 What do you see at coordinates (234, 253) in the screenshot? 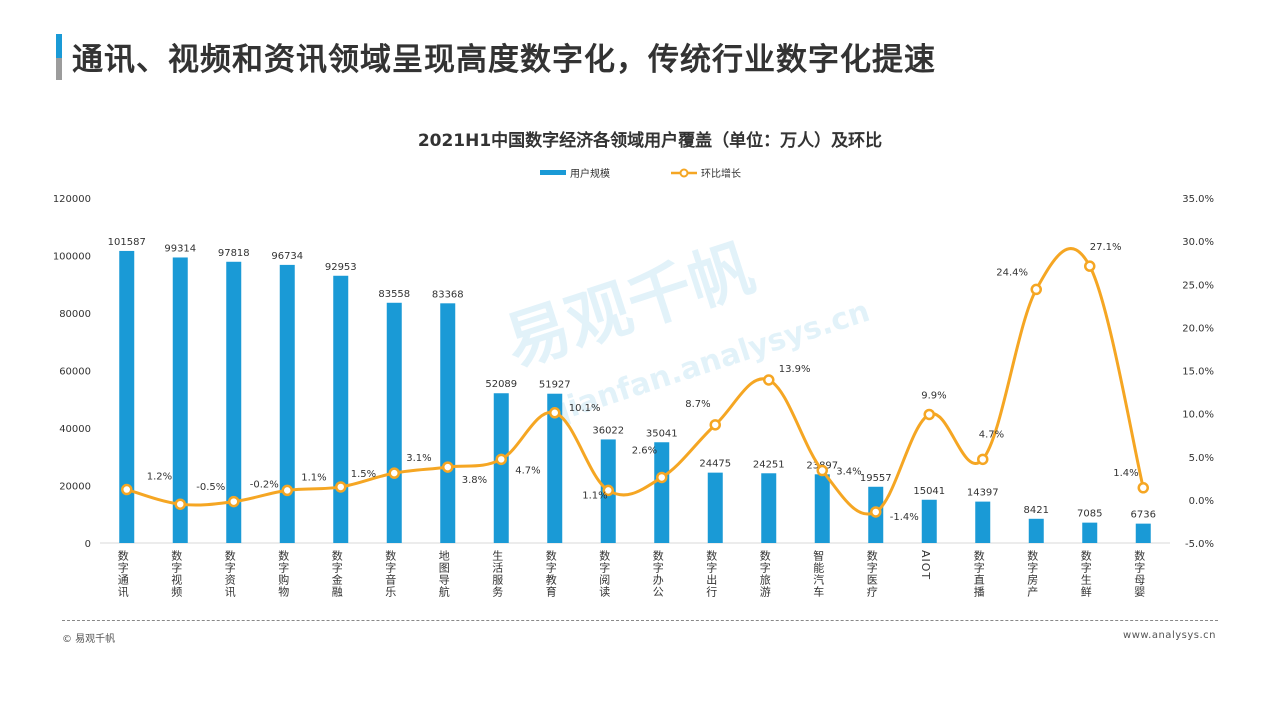
I see `bar-value-label: 97818` at bounding box center [234, 253].